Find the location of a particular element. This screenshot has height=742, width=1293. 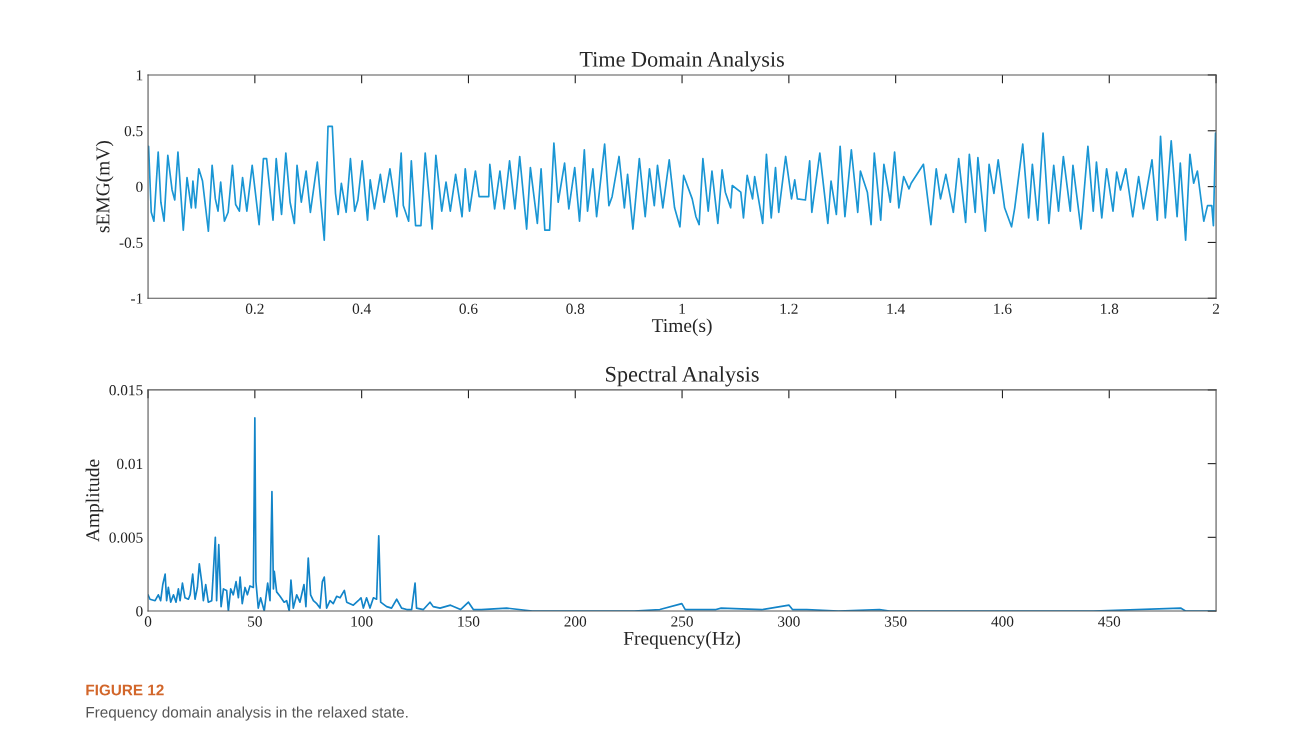

x-tick-label: 400 is located at coordinates (1002, 621).